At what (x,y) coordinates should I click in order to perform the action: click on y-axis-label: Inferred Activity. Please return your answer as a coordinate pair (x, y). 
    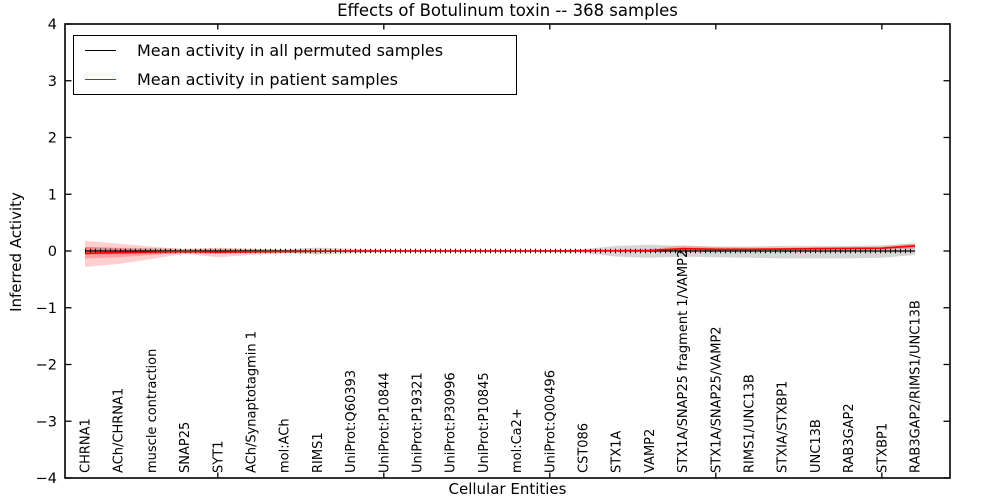
    Looking at the image, I should click on (16, 252).